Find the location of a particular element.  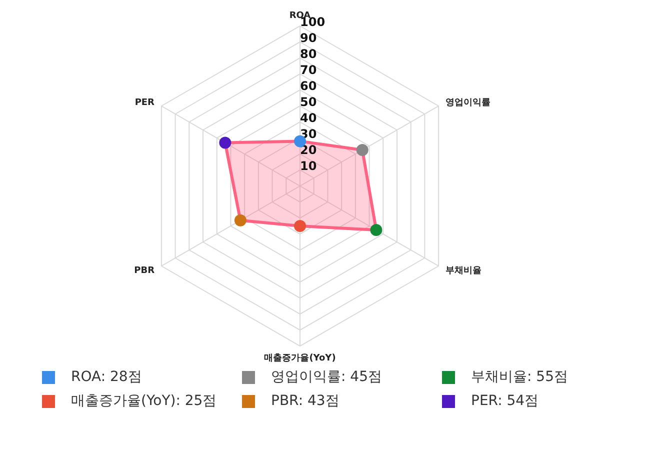

spoke-label: PER is located at coordinates (144, 103).